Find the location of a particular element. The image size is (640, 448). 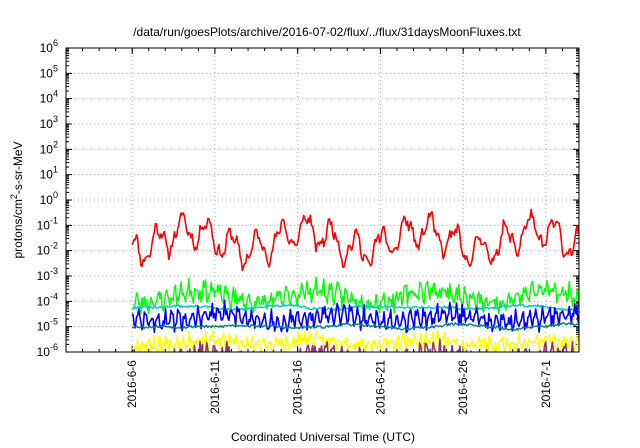

y-tick-label: 10⁻² is located at coordinates (47, 249).